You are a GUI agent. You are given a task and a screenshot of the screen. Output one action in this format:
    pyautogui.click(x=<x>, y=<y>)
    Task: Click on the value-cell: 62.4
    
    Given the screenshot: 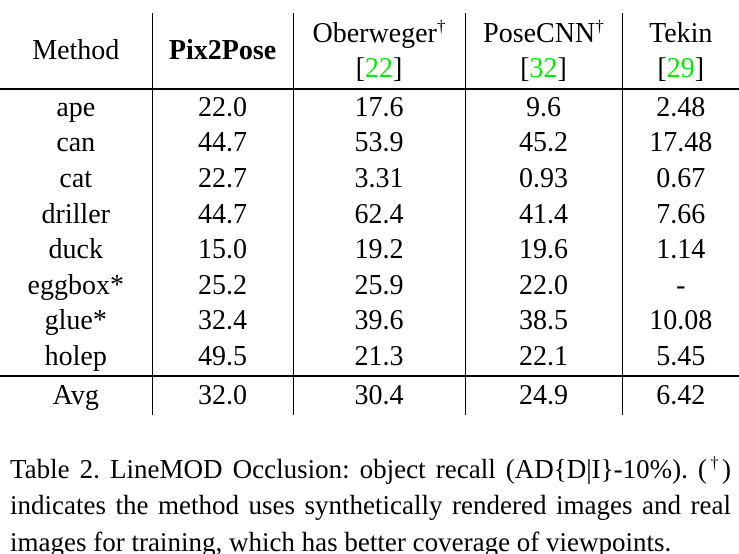 What is the action you would take?
    pyautogui.click(x=378, y=214)
    